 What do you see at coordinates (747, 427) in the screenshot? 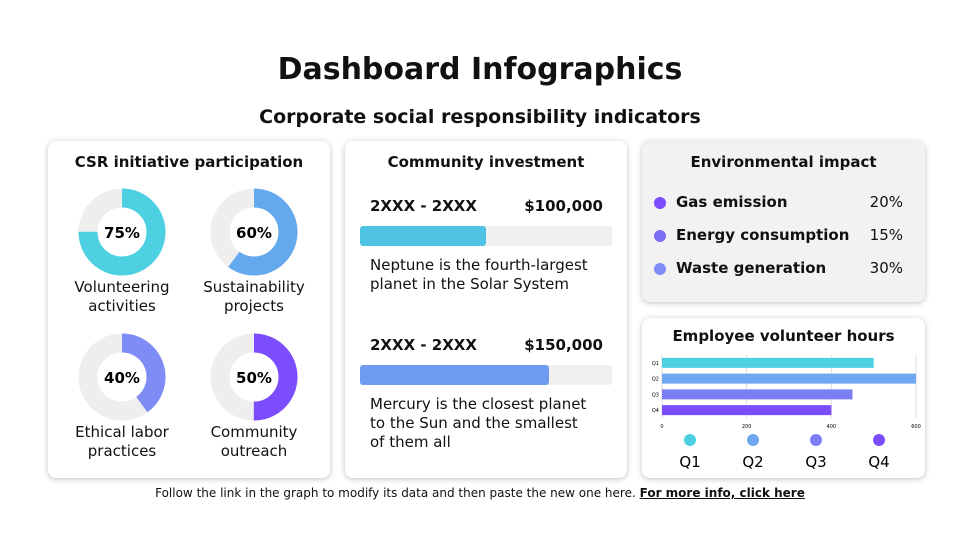
I see `x-tick-label: 200` at bounding box center [747, 427].